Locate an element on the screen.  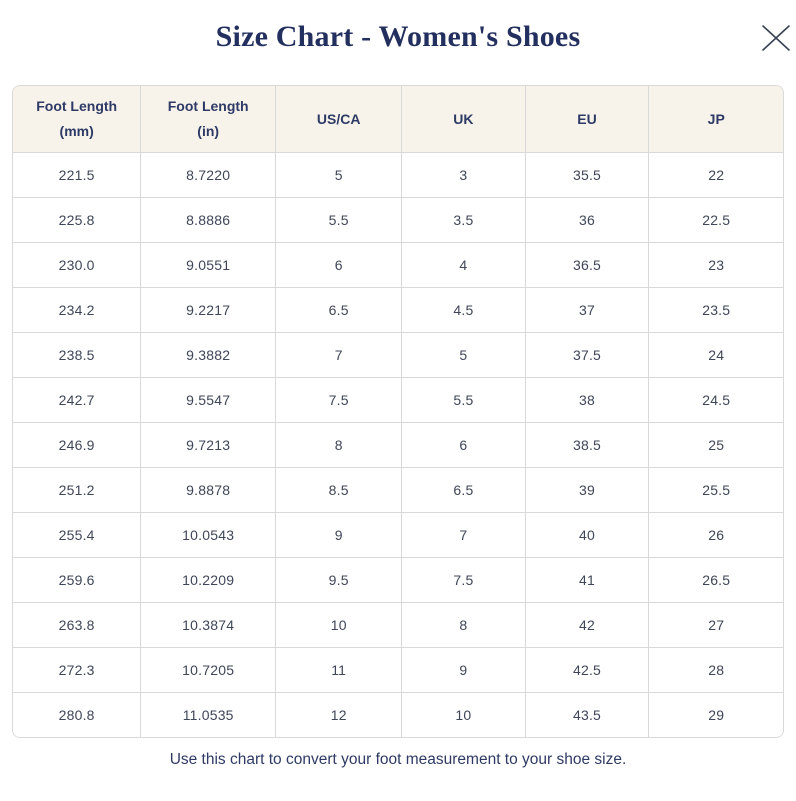
table-row: 255.4 10.0543 9 7 40 26 is located at coordinates (398, 535).